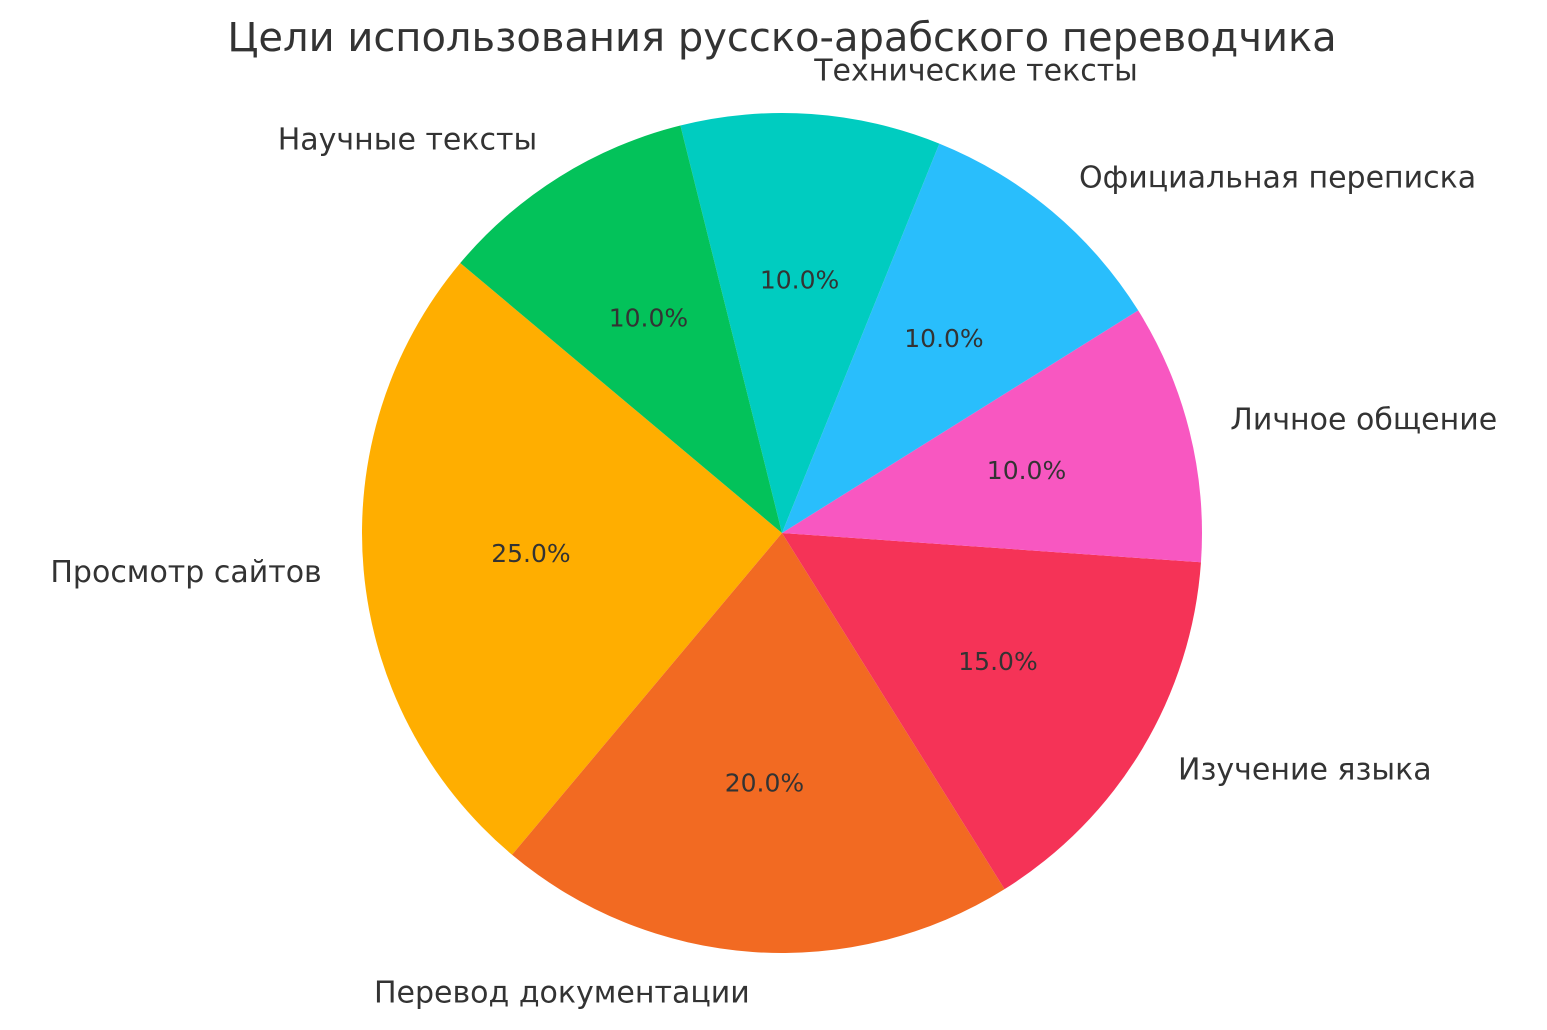  I want to click on pct-label: 20.0%, so click(764, 782).